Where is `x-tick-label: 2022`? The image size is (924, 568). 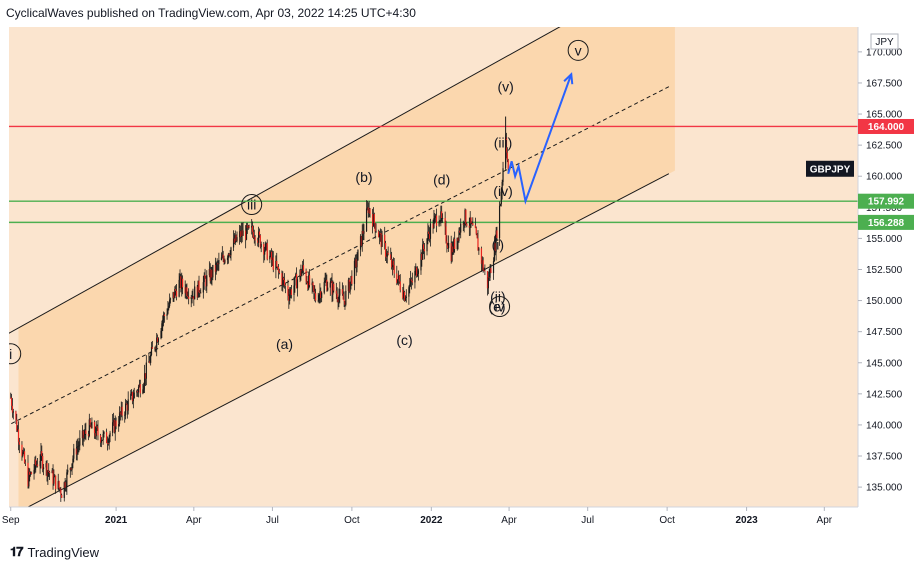 x-tick-label: 2022 is located at coordinates (431, 520).